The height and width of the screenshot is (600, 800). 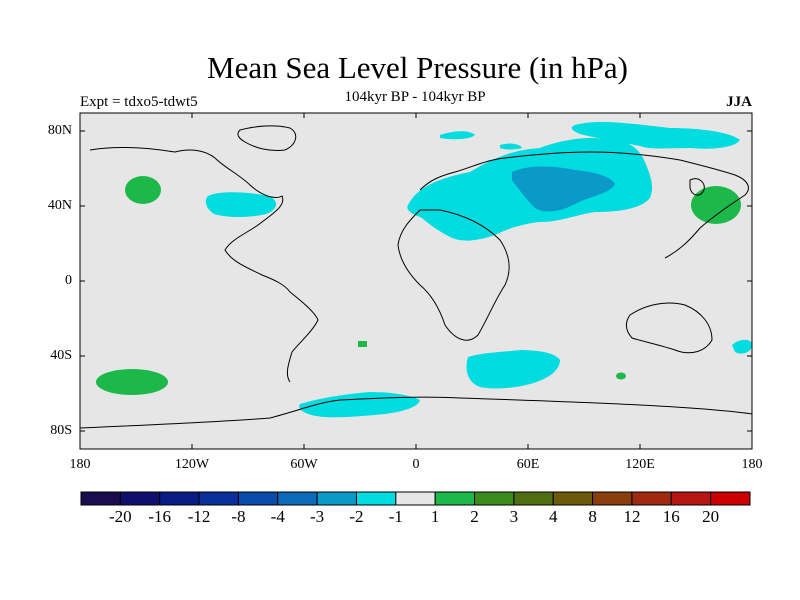 I want to click on colorbar-label: 1, so click(x=435, y=516).